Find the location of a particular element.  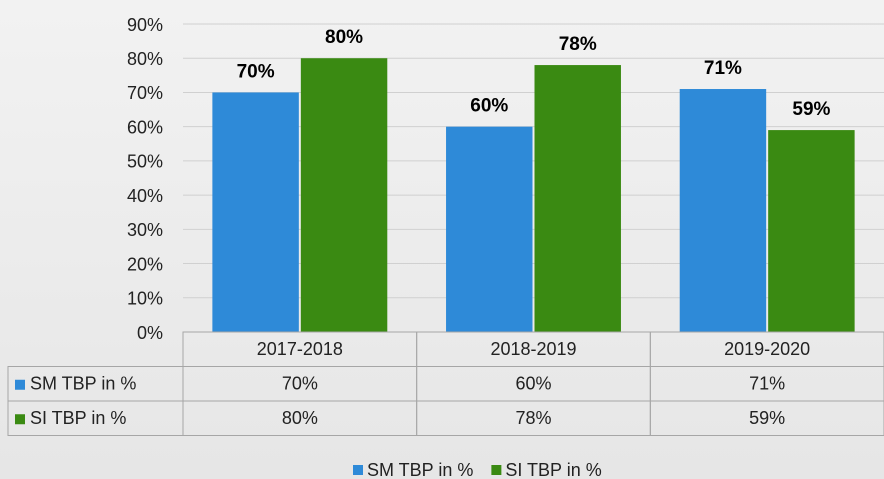

data-label: 80% is located at coordinates (344, 37).